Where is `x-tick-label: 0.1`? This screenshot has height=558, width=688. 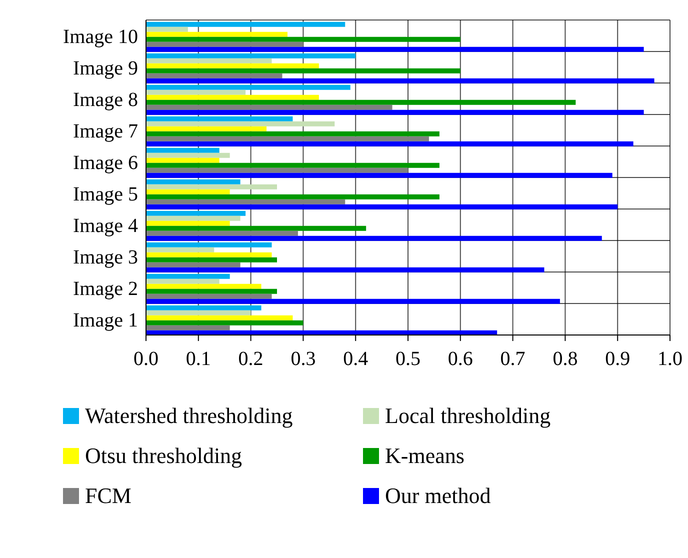 x-tick-label: 0.1 is located at coordinates (198, 359).